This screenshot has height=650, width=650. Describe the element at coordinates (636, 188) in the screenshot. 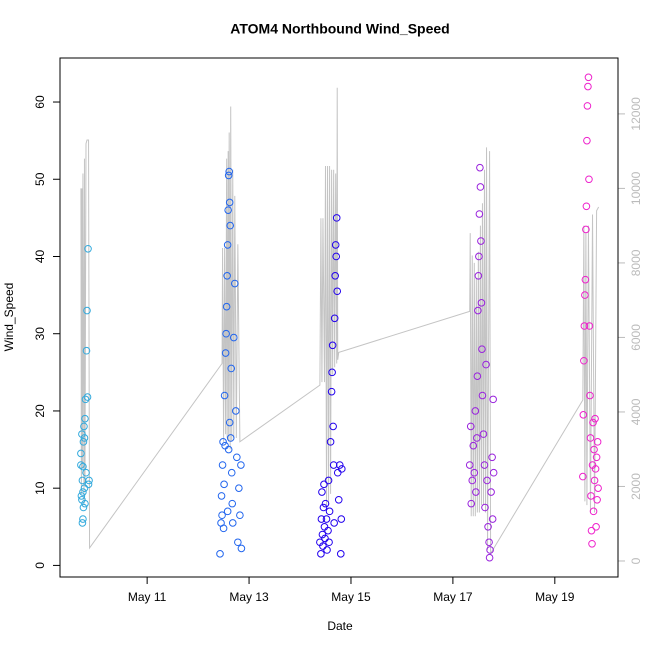

I see `y2-tick-label: 10000` at that location.